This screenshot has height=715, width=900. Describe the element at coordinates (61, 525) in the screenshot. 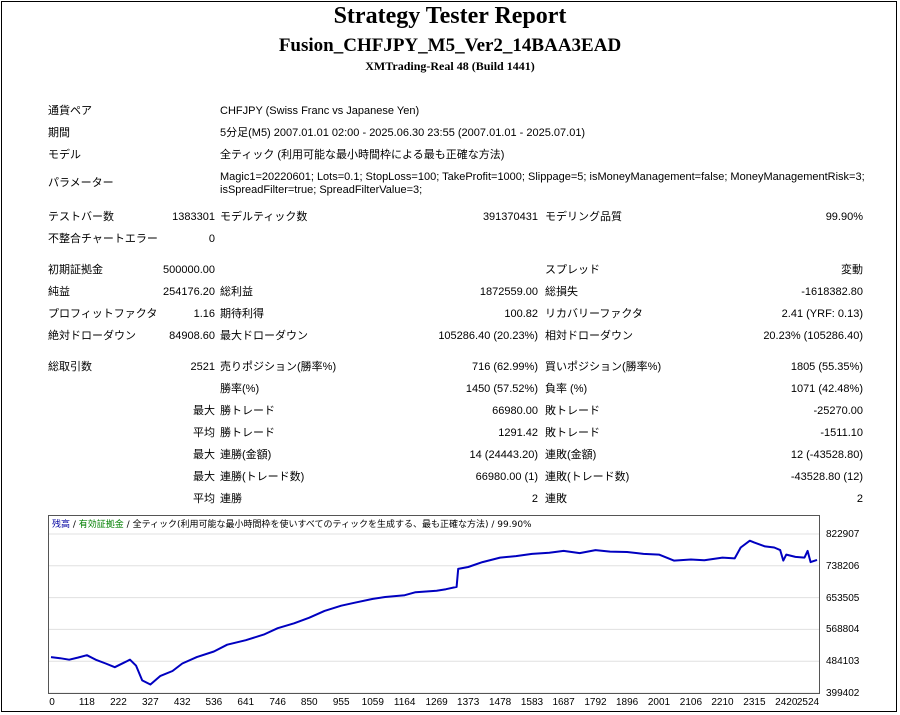

I see `legend-balance: 残高` at that location.